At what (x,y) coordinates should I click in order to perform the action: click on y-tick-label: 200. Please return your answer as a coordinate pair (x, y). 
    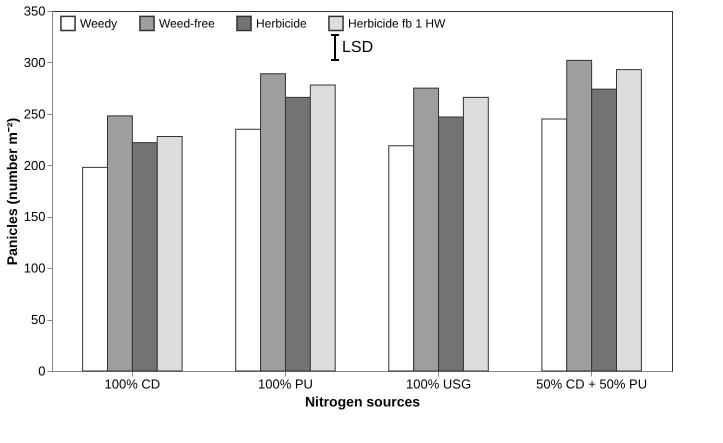
    Looking at the image, I should click on (35, 165).